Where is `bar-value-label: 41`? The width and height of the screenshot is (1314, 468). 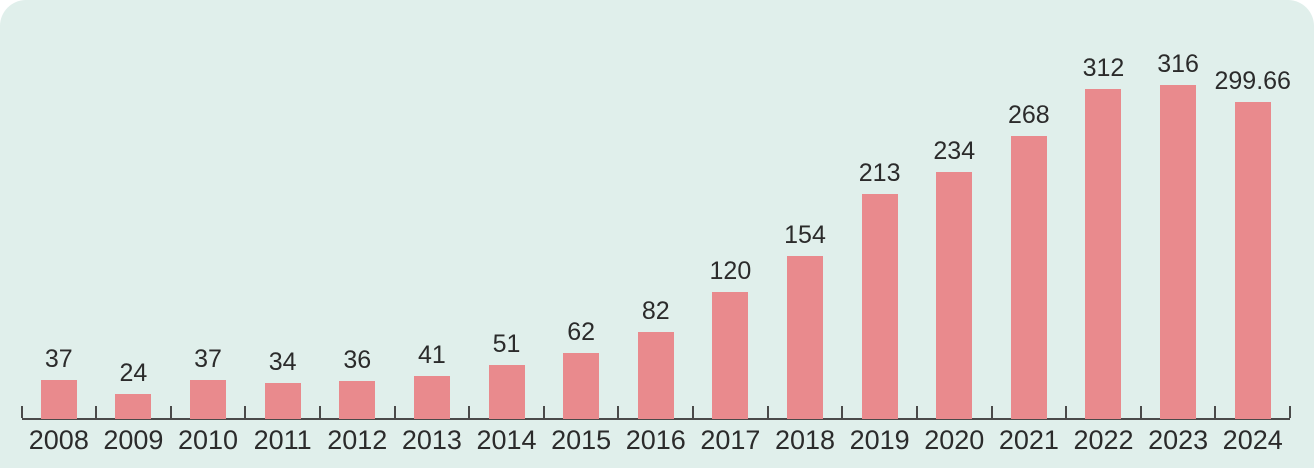
bar-value-label: 41 is located at coordinates (432, 355).